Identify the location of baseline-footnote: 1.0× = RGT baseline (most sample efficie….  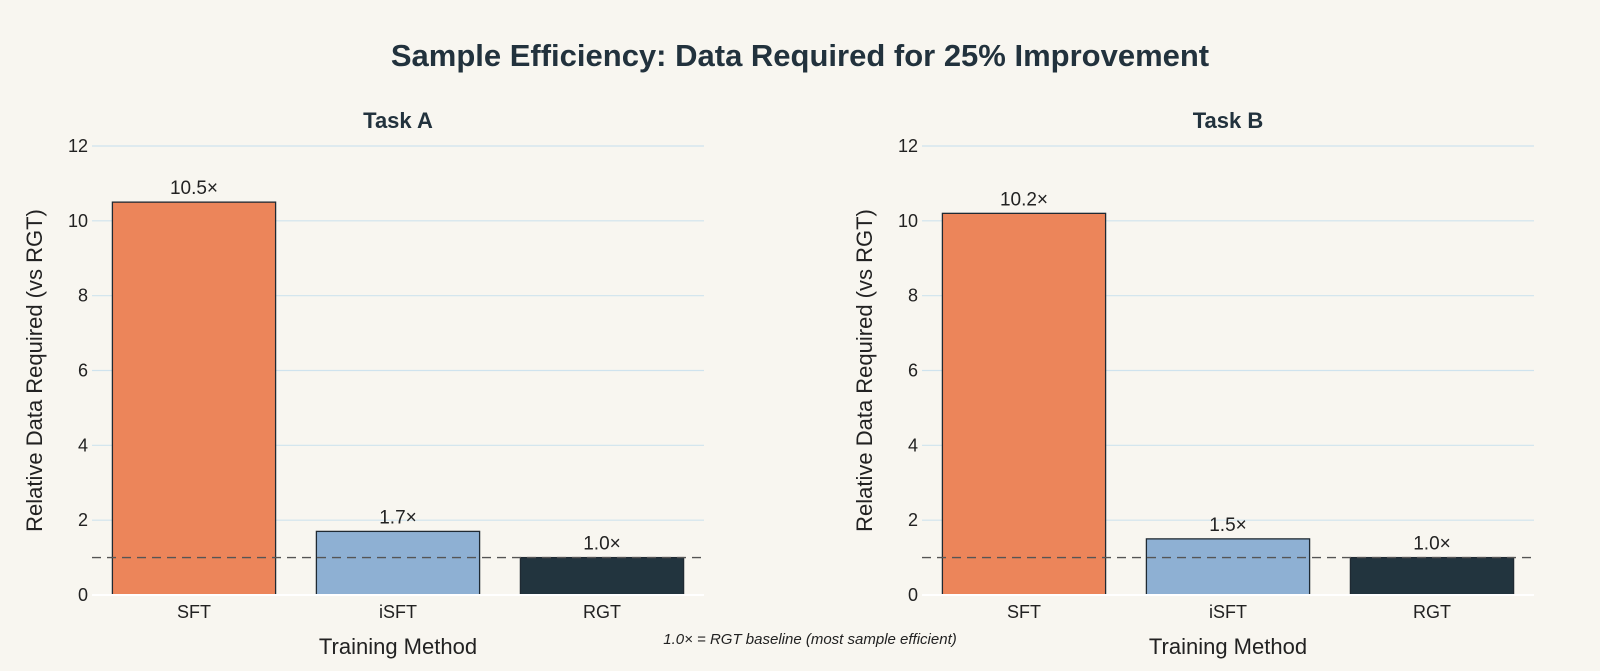
(809, 639).